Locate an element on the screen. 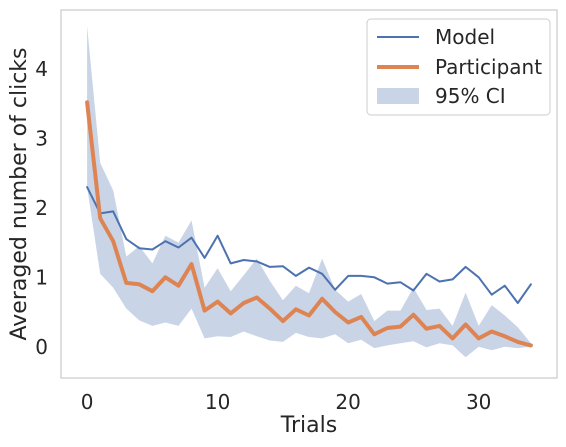 This screenshot has height=447, width=566. legend-ci-swatch is located at coordinates (398, 96).